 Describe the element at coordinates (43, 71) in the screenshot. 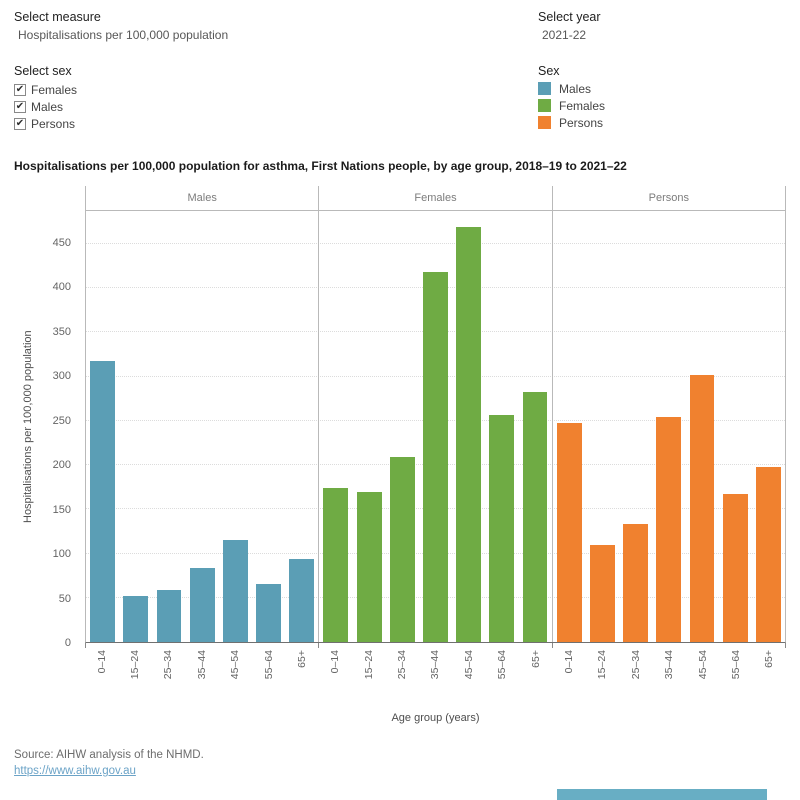

I see `select-sex-label: Select sex` at that location.